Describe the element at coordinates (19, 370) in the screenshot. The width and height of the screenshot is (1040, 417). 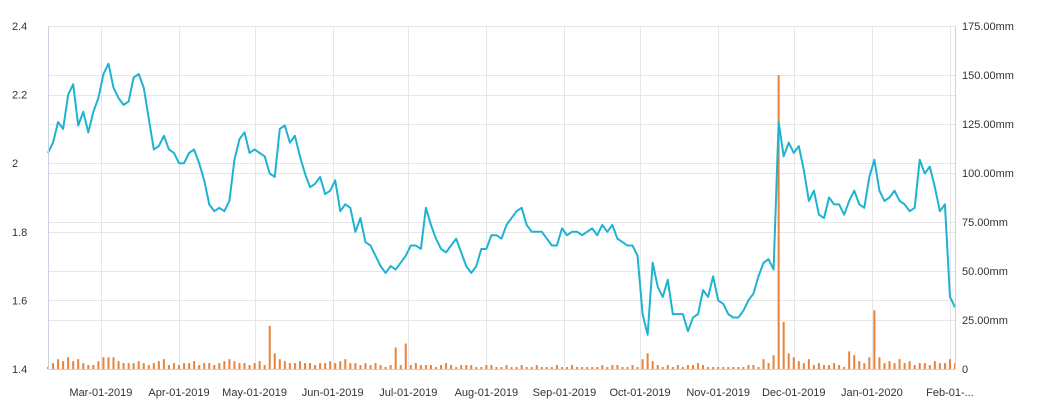
I see `y-tick-label: 1.4` at that location.